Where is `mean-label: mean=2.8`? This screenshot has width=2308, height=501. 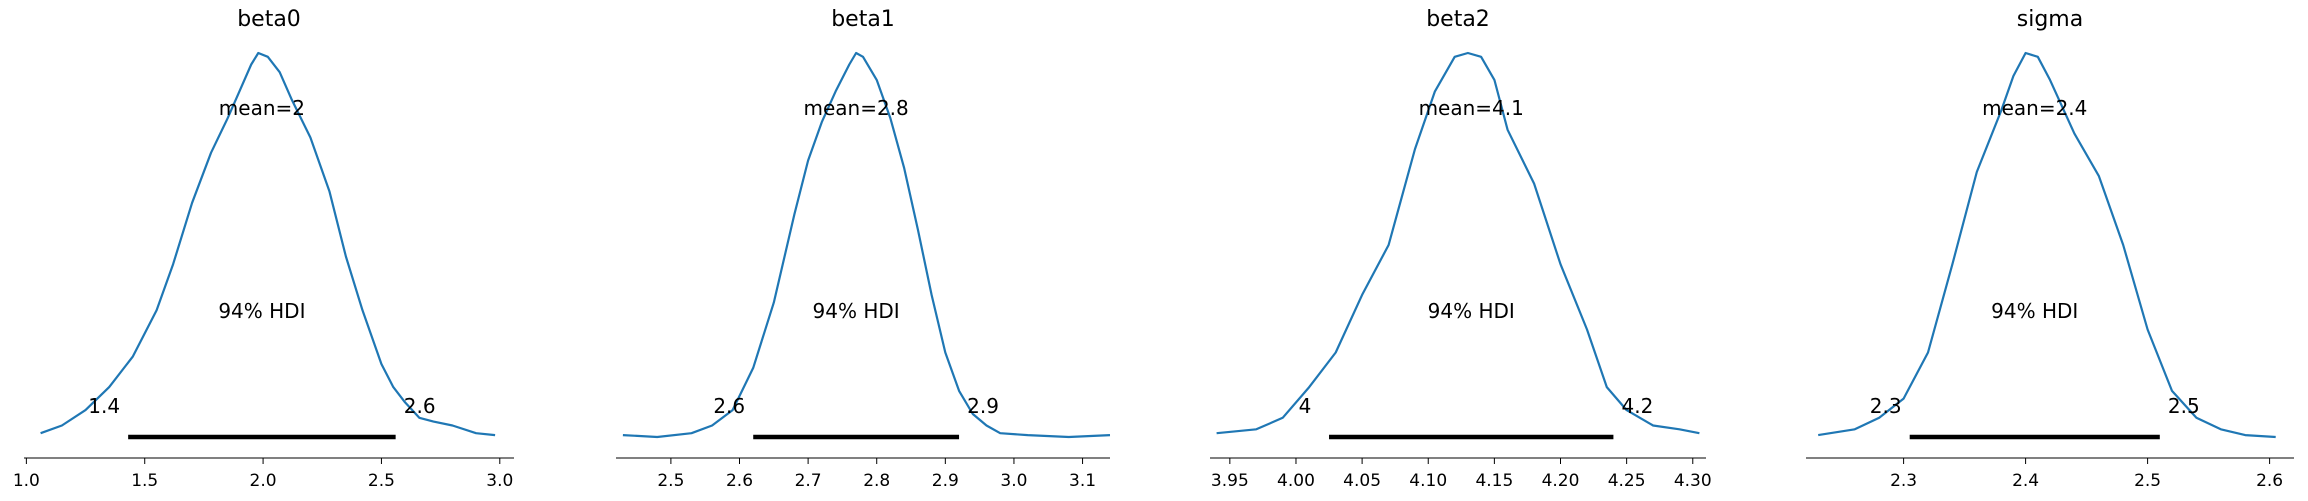
mean-label: mean=2.8 is located at coordinates (855, 108).